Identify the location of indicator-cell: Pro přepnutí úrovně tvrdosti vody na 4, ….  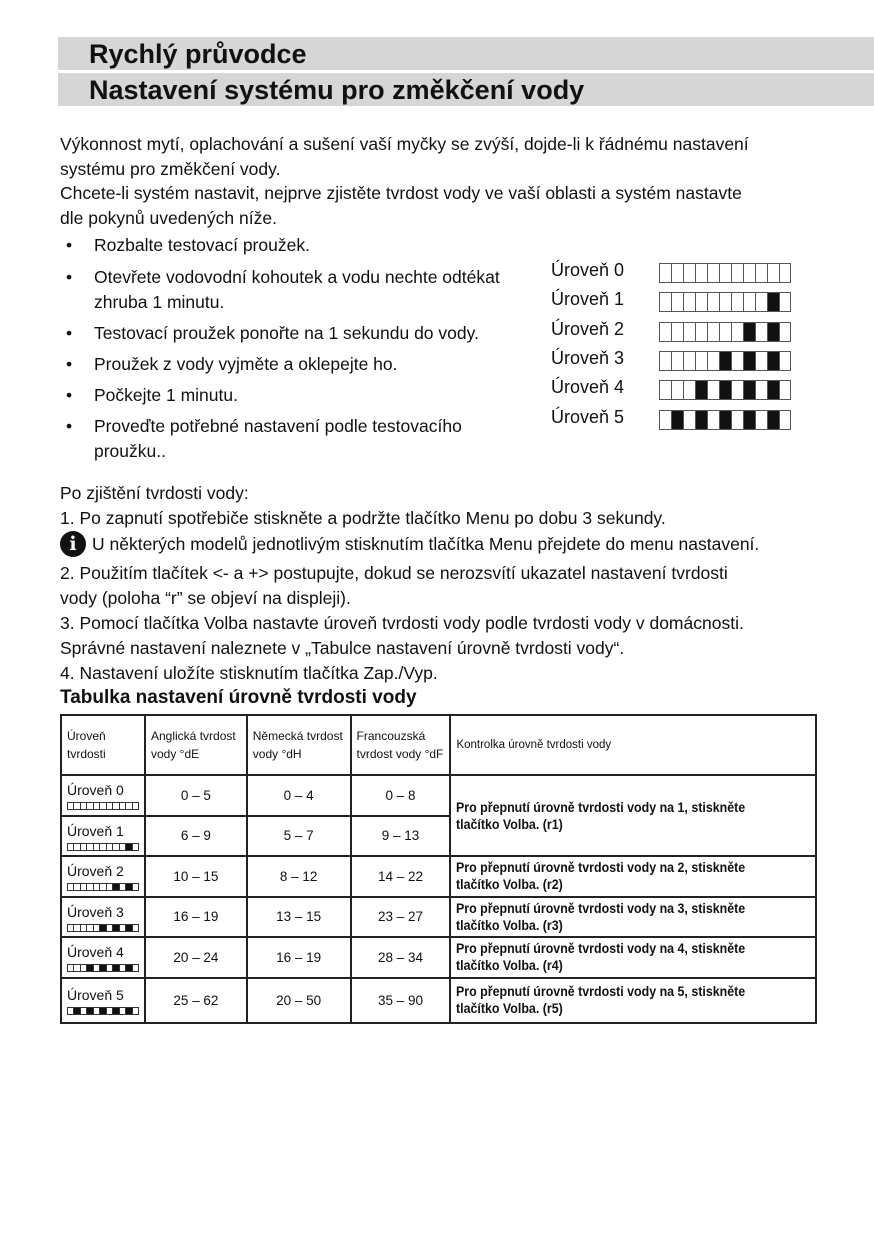
(633, 957).